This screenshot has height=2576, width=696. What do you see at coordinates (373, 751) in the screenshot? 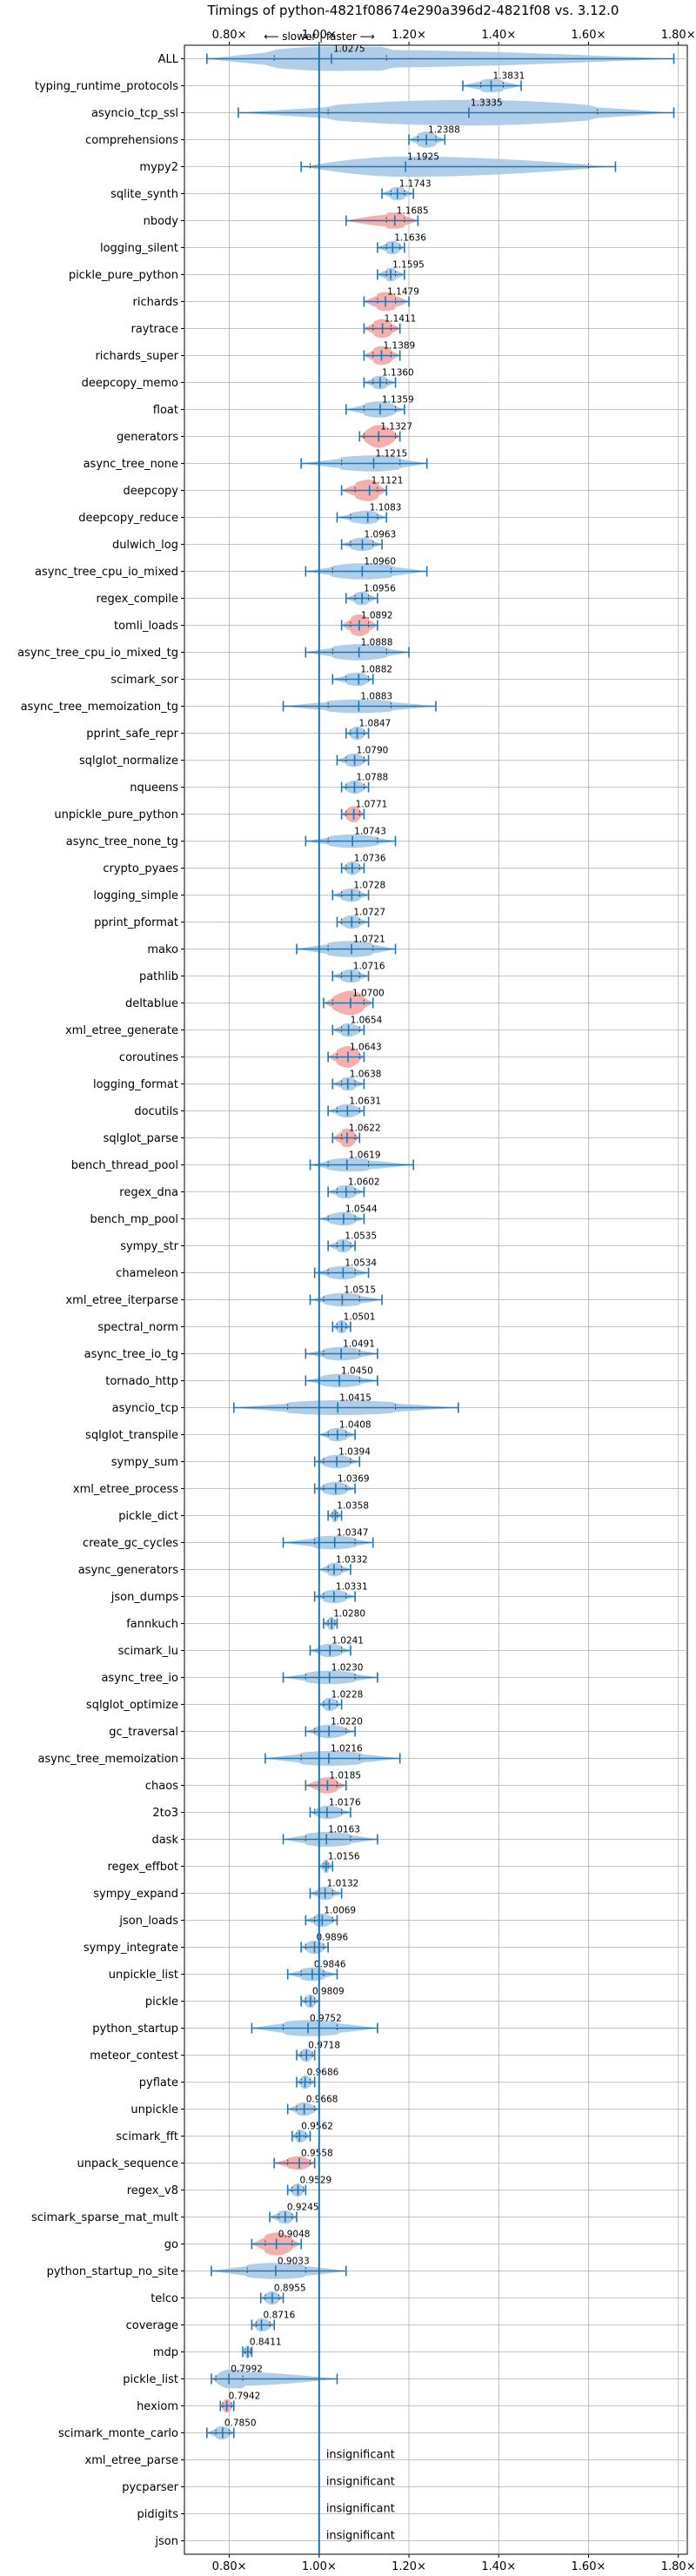
I see `median-value-label: 1.0790` at bounding box center [373, 751].